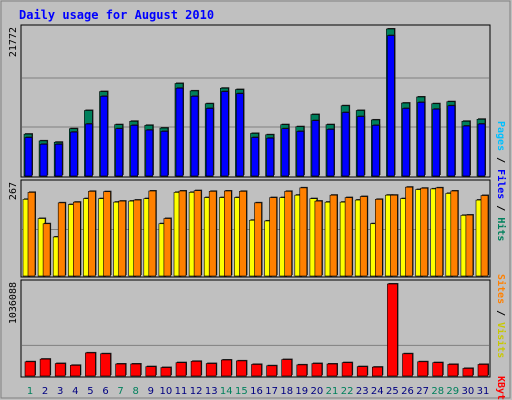 This screenshot has width=512, height=400. I want to click on day-label-20: 20, so click(317, 391).